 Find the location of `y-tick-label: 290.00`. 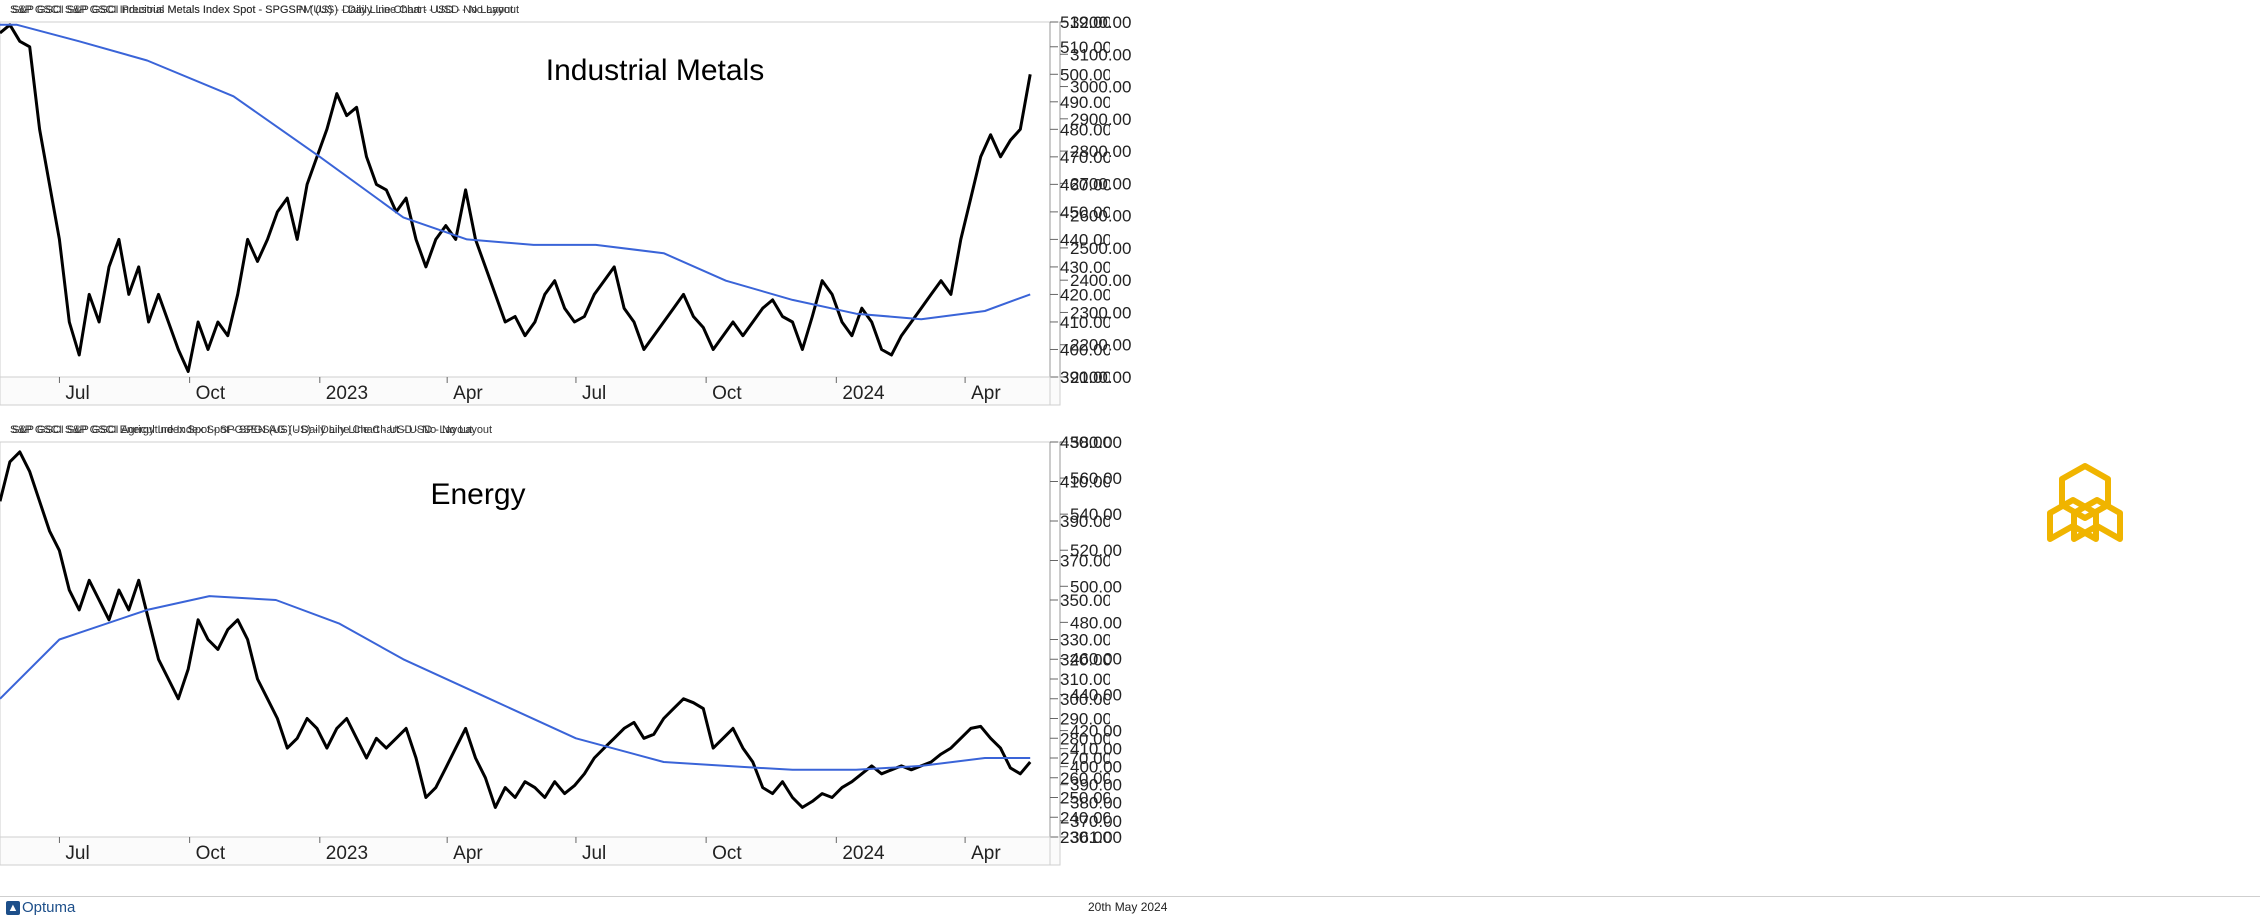

y-tick-label: 290.00 is located at coordinates (1085, 719).